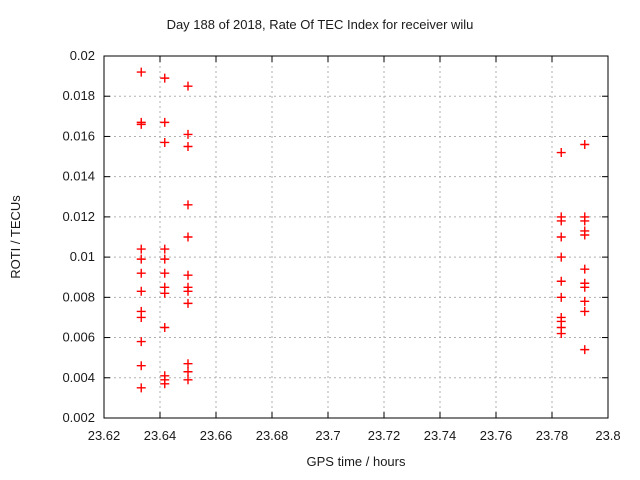 The height and width of the screenshot is (480, 640). I want to click on x-tick-label: 23.7, so click(327, 435).